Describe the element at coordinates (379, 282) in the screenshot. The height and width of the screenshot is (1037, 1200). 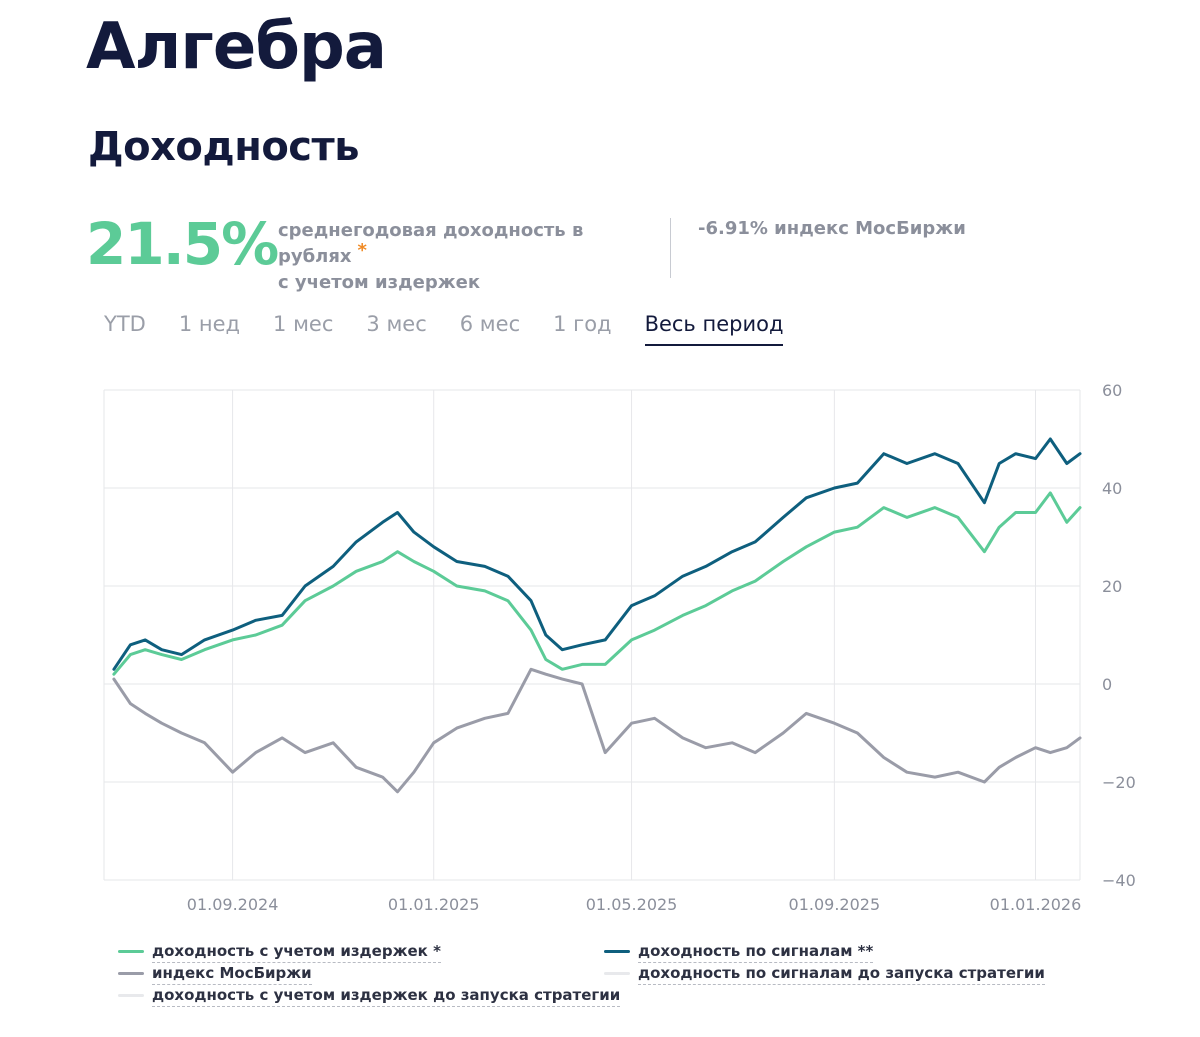
I see `yield-desc-line2: с учетом издержек` at that location.